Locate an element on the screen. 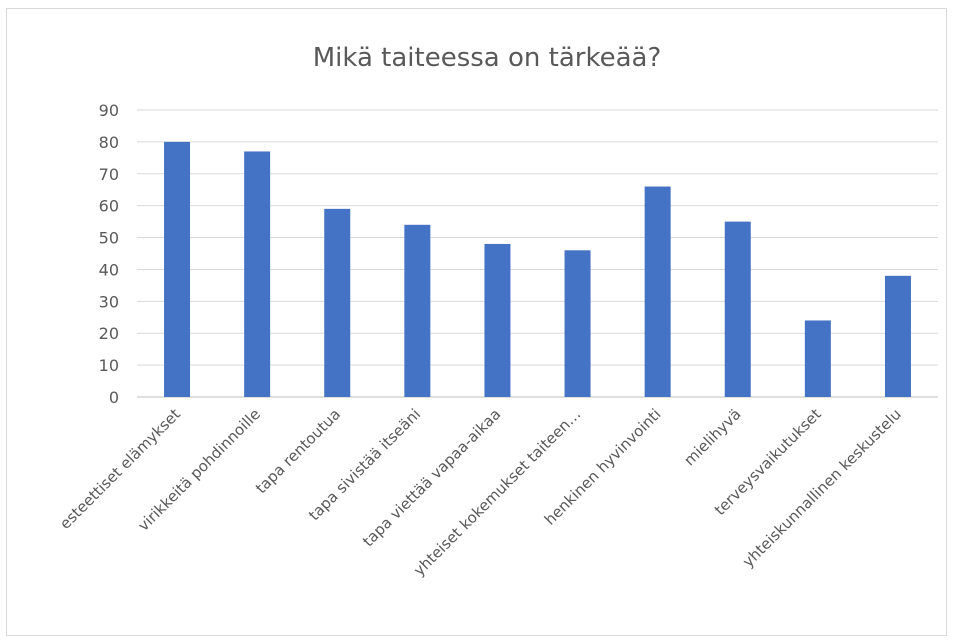 This screenshot has width=955, height=640. y-tick-label: 30 is located at coordinates (109, 301).